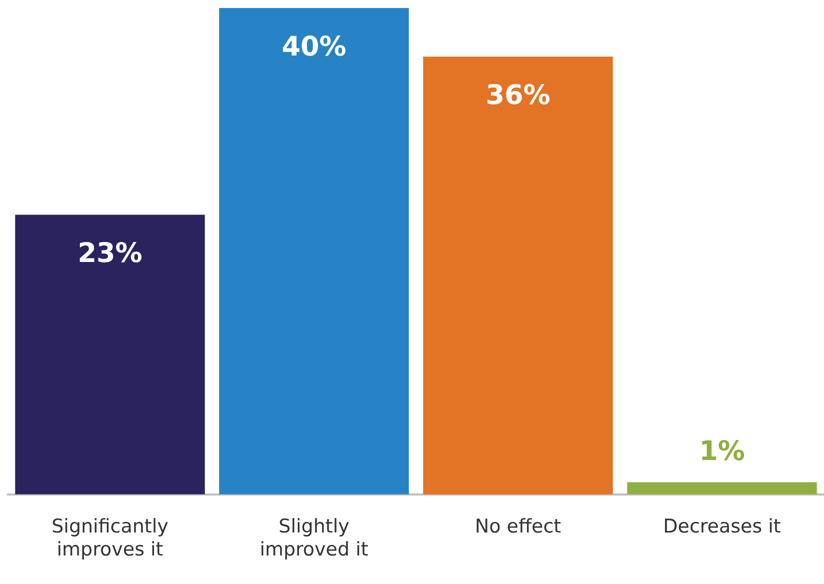  Describe the element at coordinates (110, 538) in the screenshot. I see `x-tick-label: Significantly improves it` at that location.